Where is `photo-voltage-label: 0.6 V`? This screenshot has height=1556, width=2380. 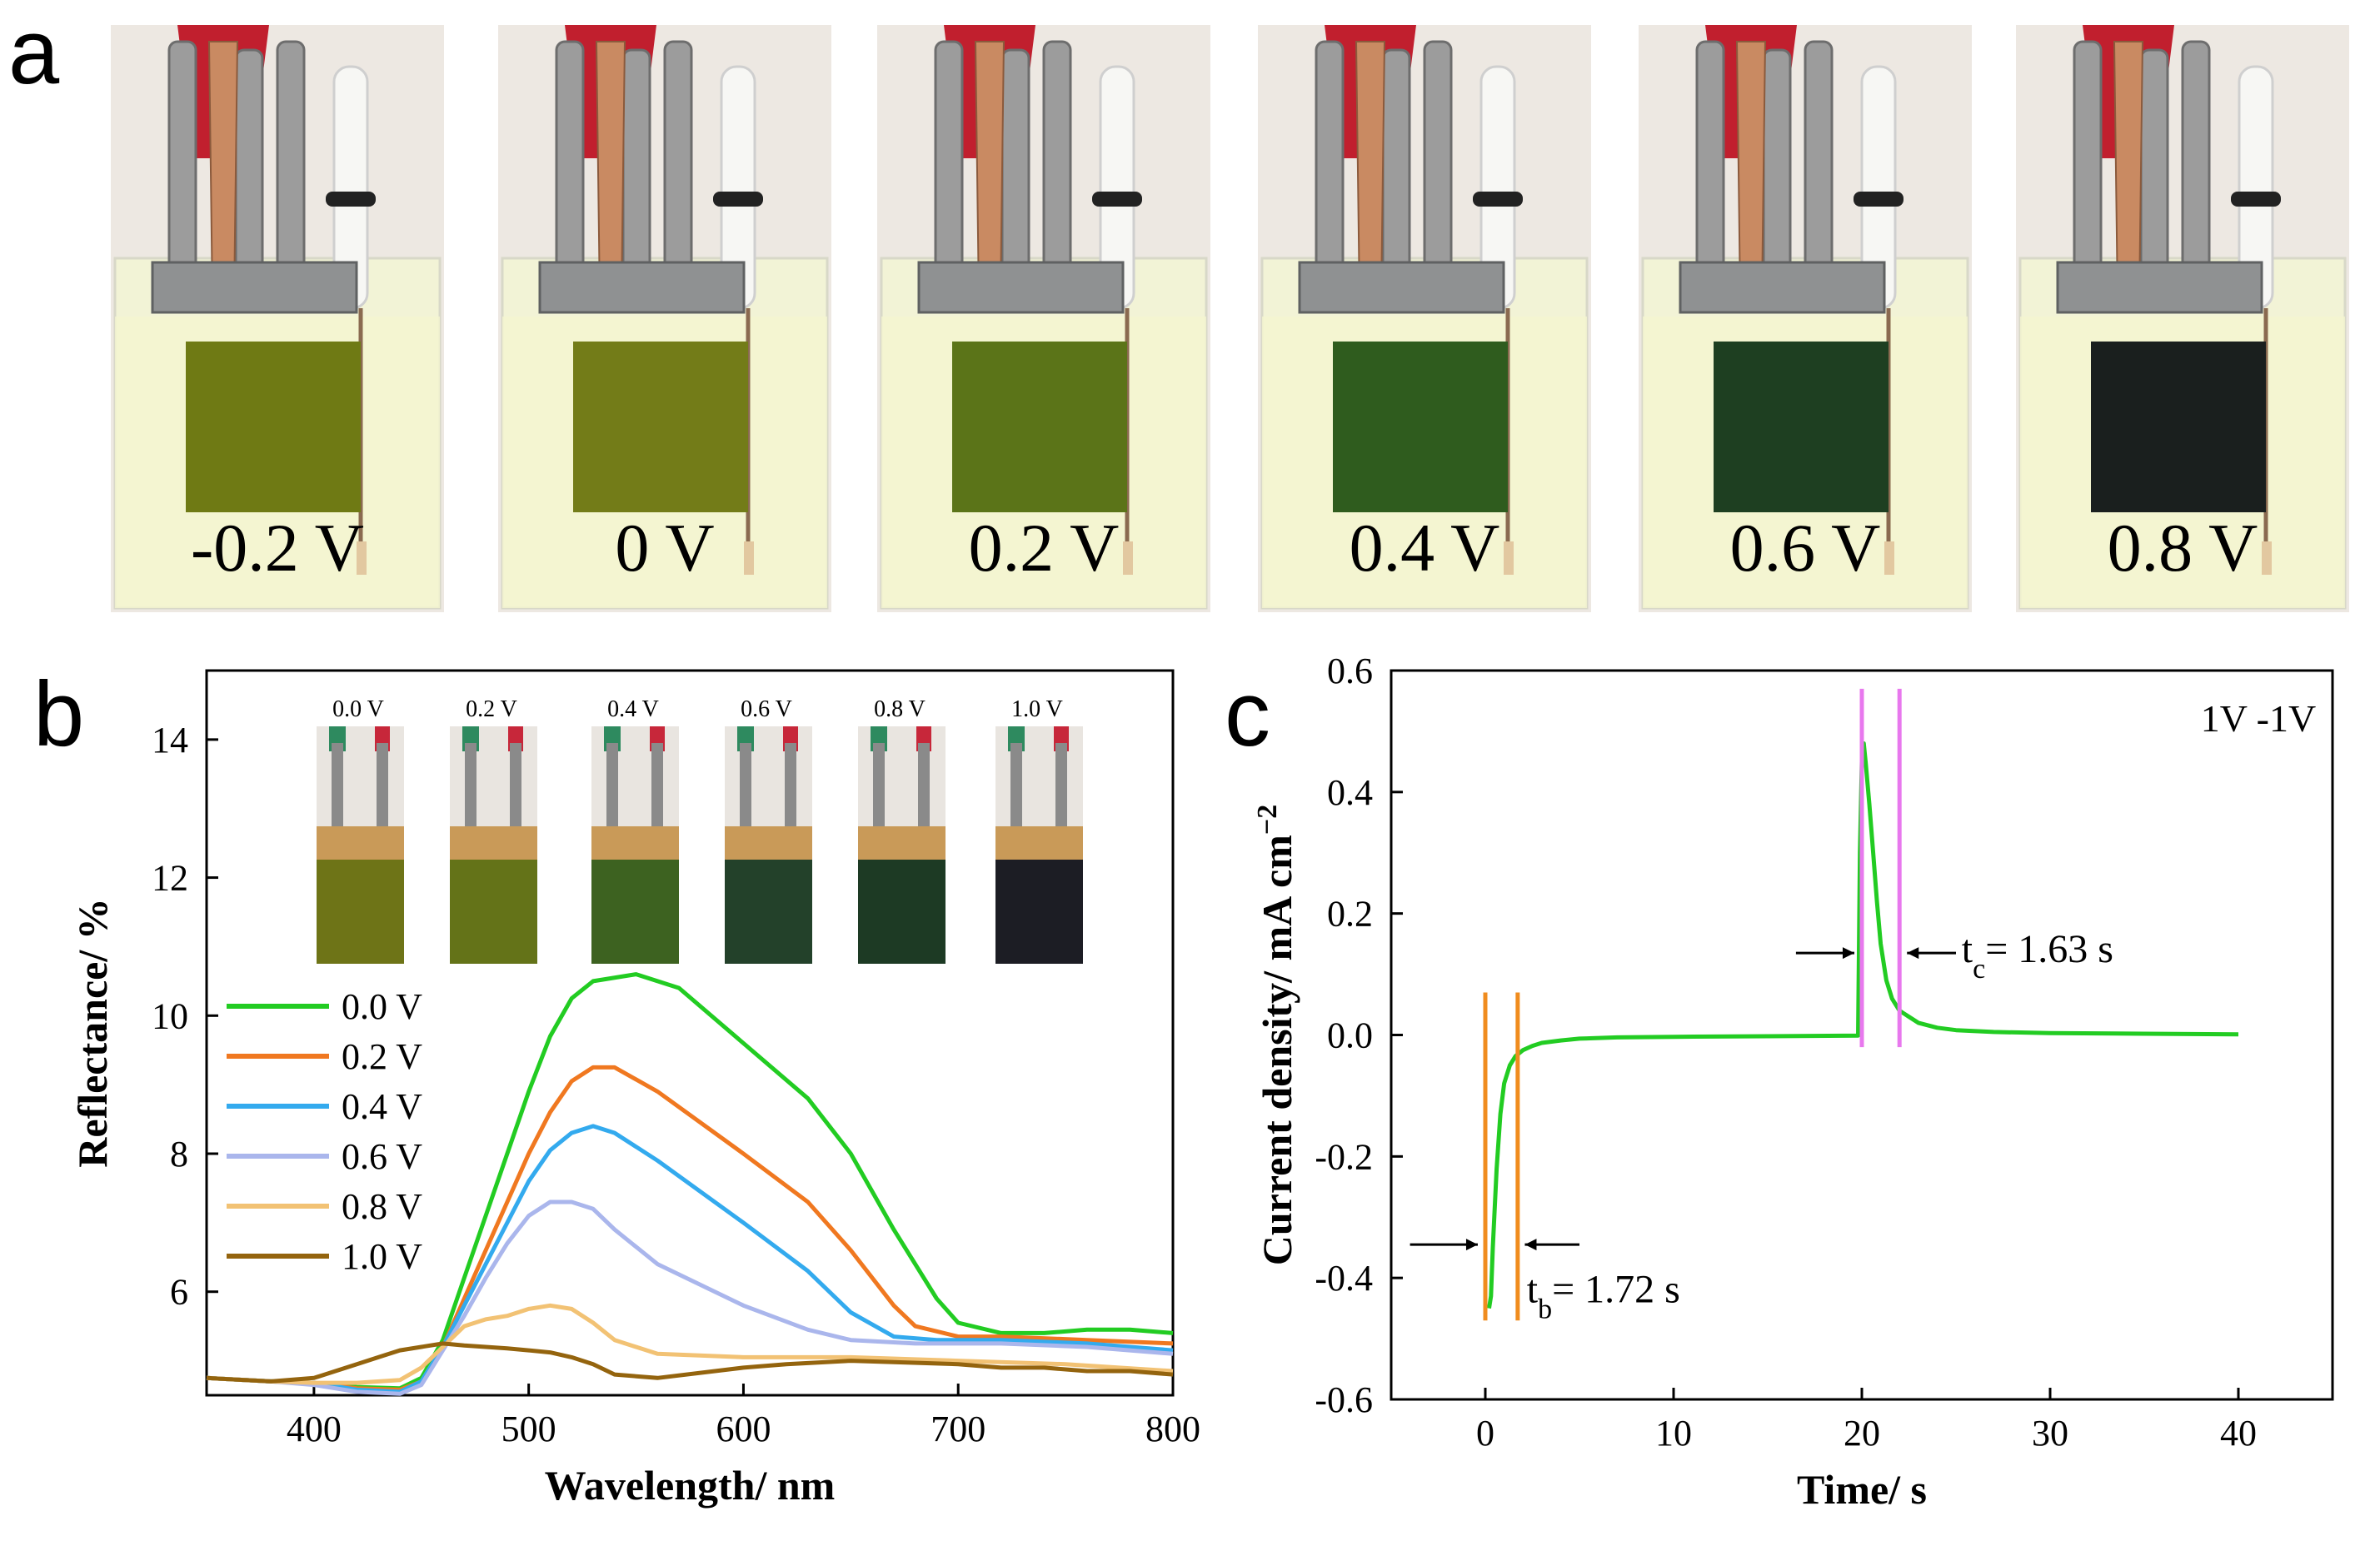
photo-voltage-label: 0.6 V is located at coordinates (1805, 548).